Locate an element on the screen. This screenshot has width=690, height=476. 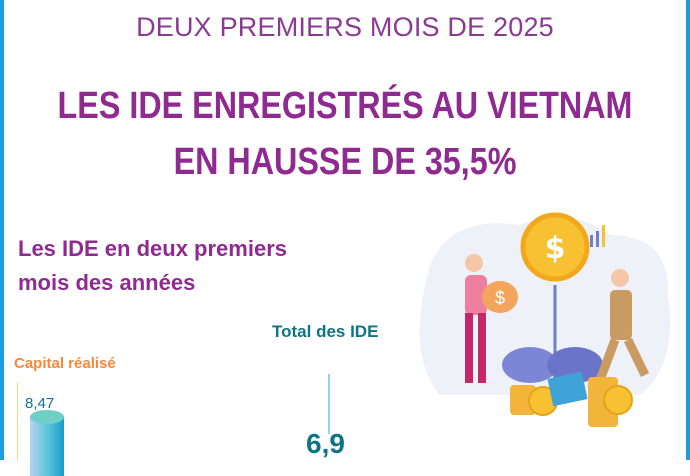
title-line-2: EN HAUSSE DE 35,5% is located at coordinates (345, 162).